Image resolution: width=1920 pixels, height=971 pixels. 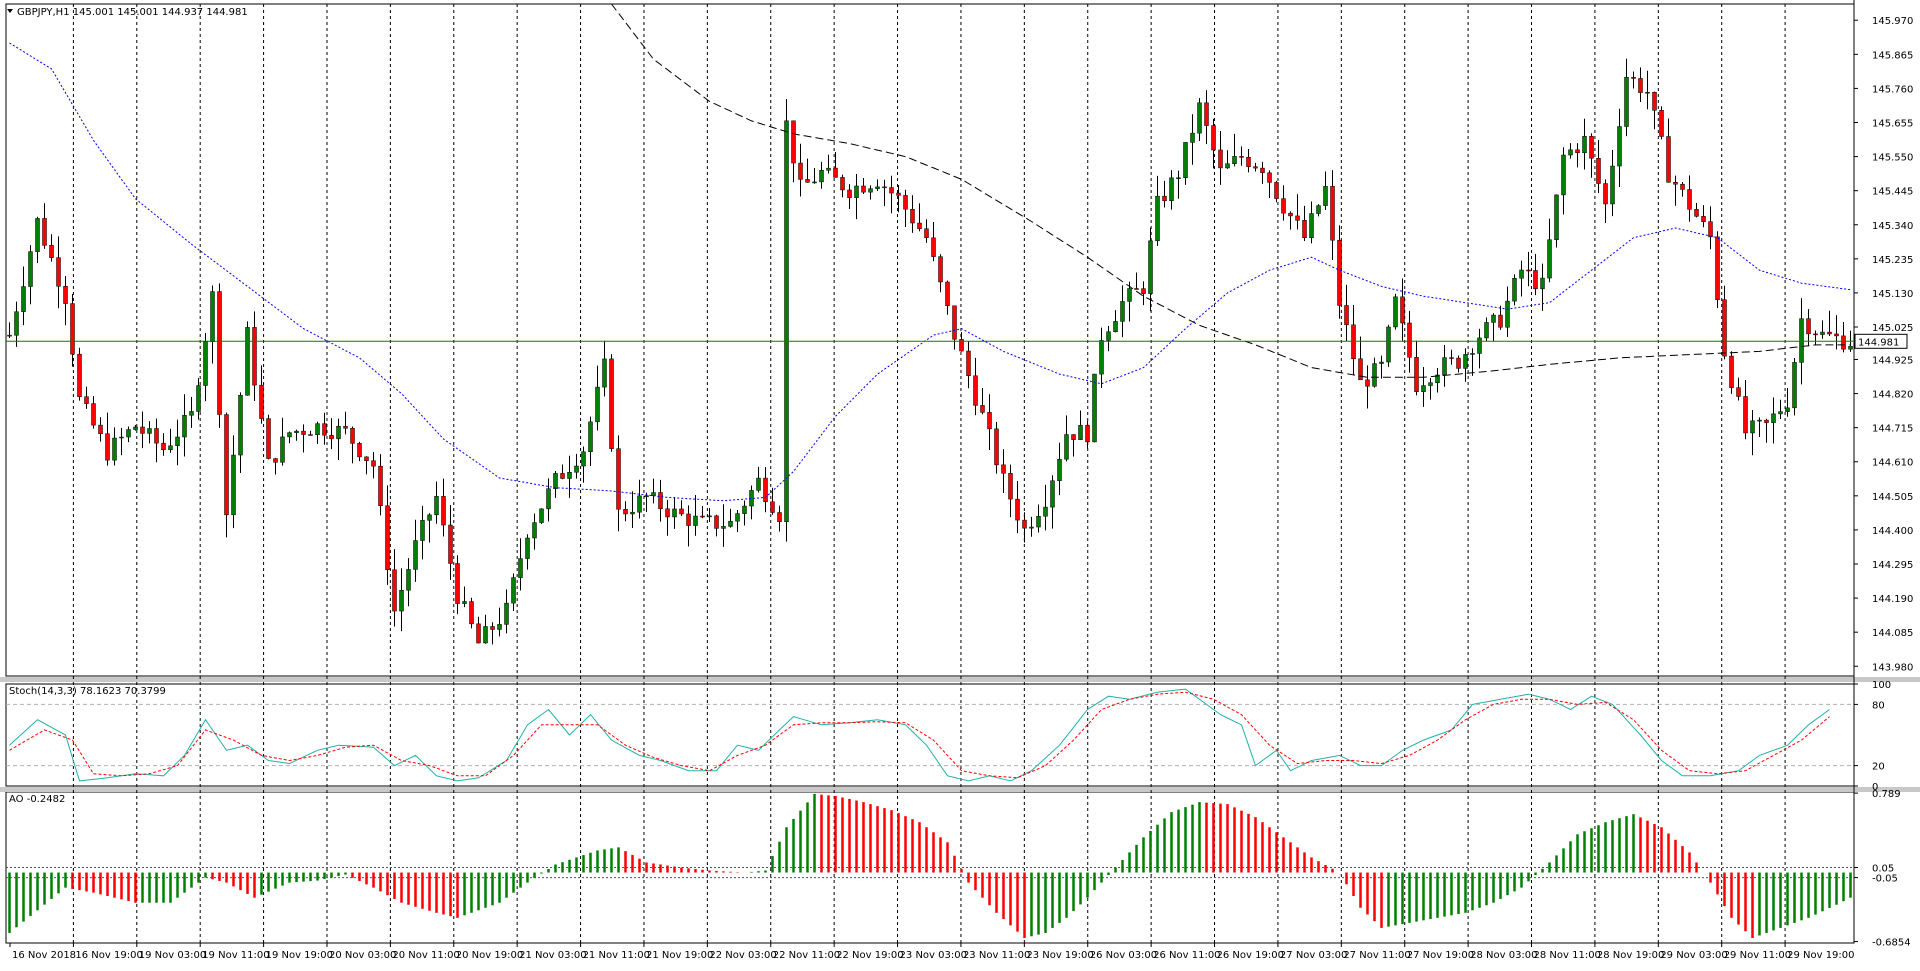 What do you see at coordinates (960, 679) in the screenshot?
I see `panel-splitter` at bounding box center [960, 679].